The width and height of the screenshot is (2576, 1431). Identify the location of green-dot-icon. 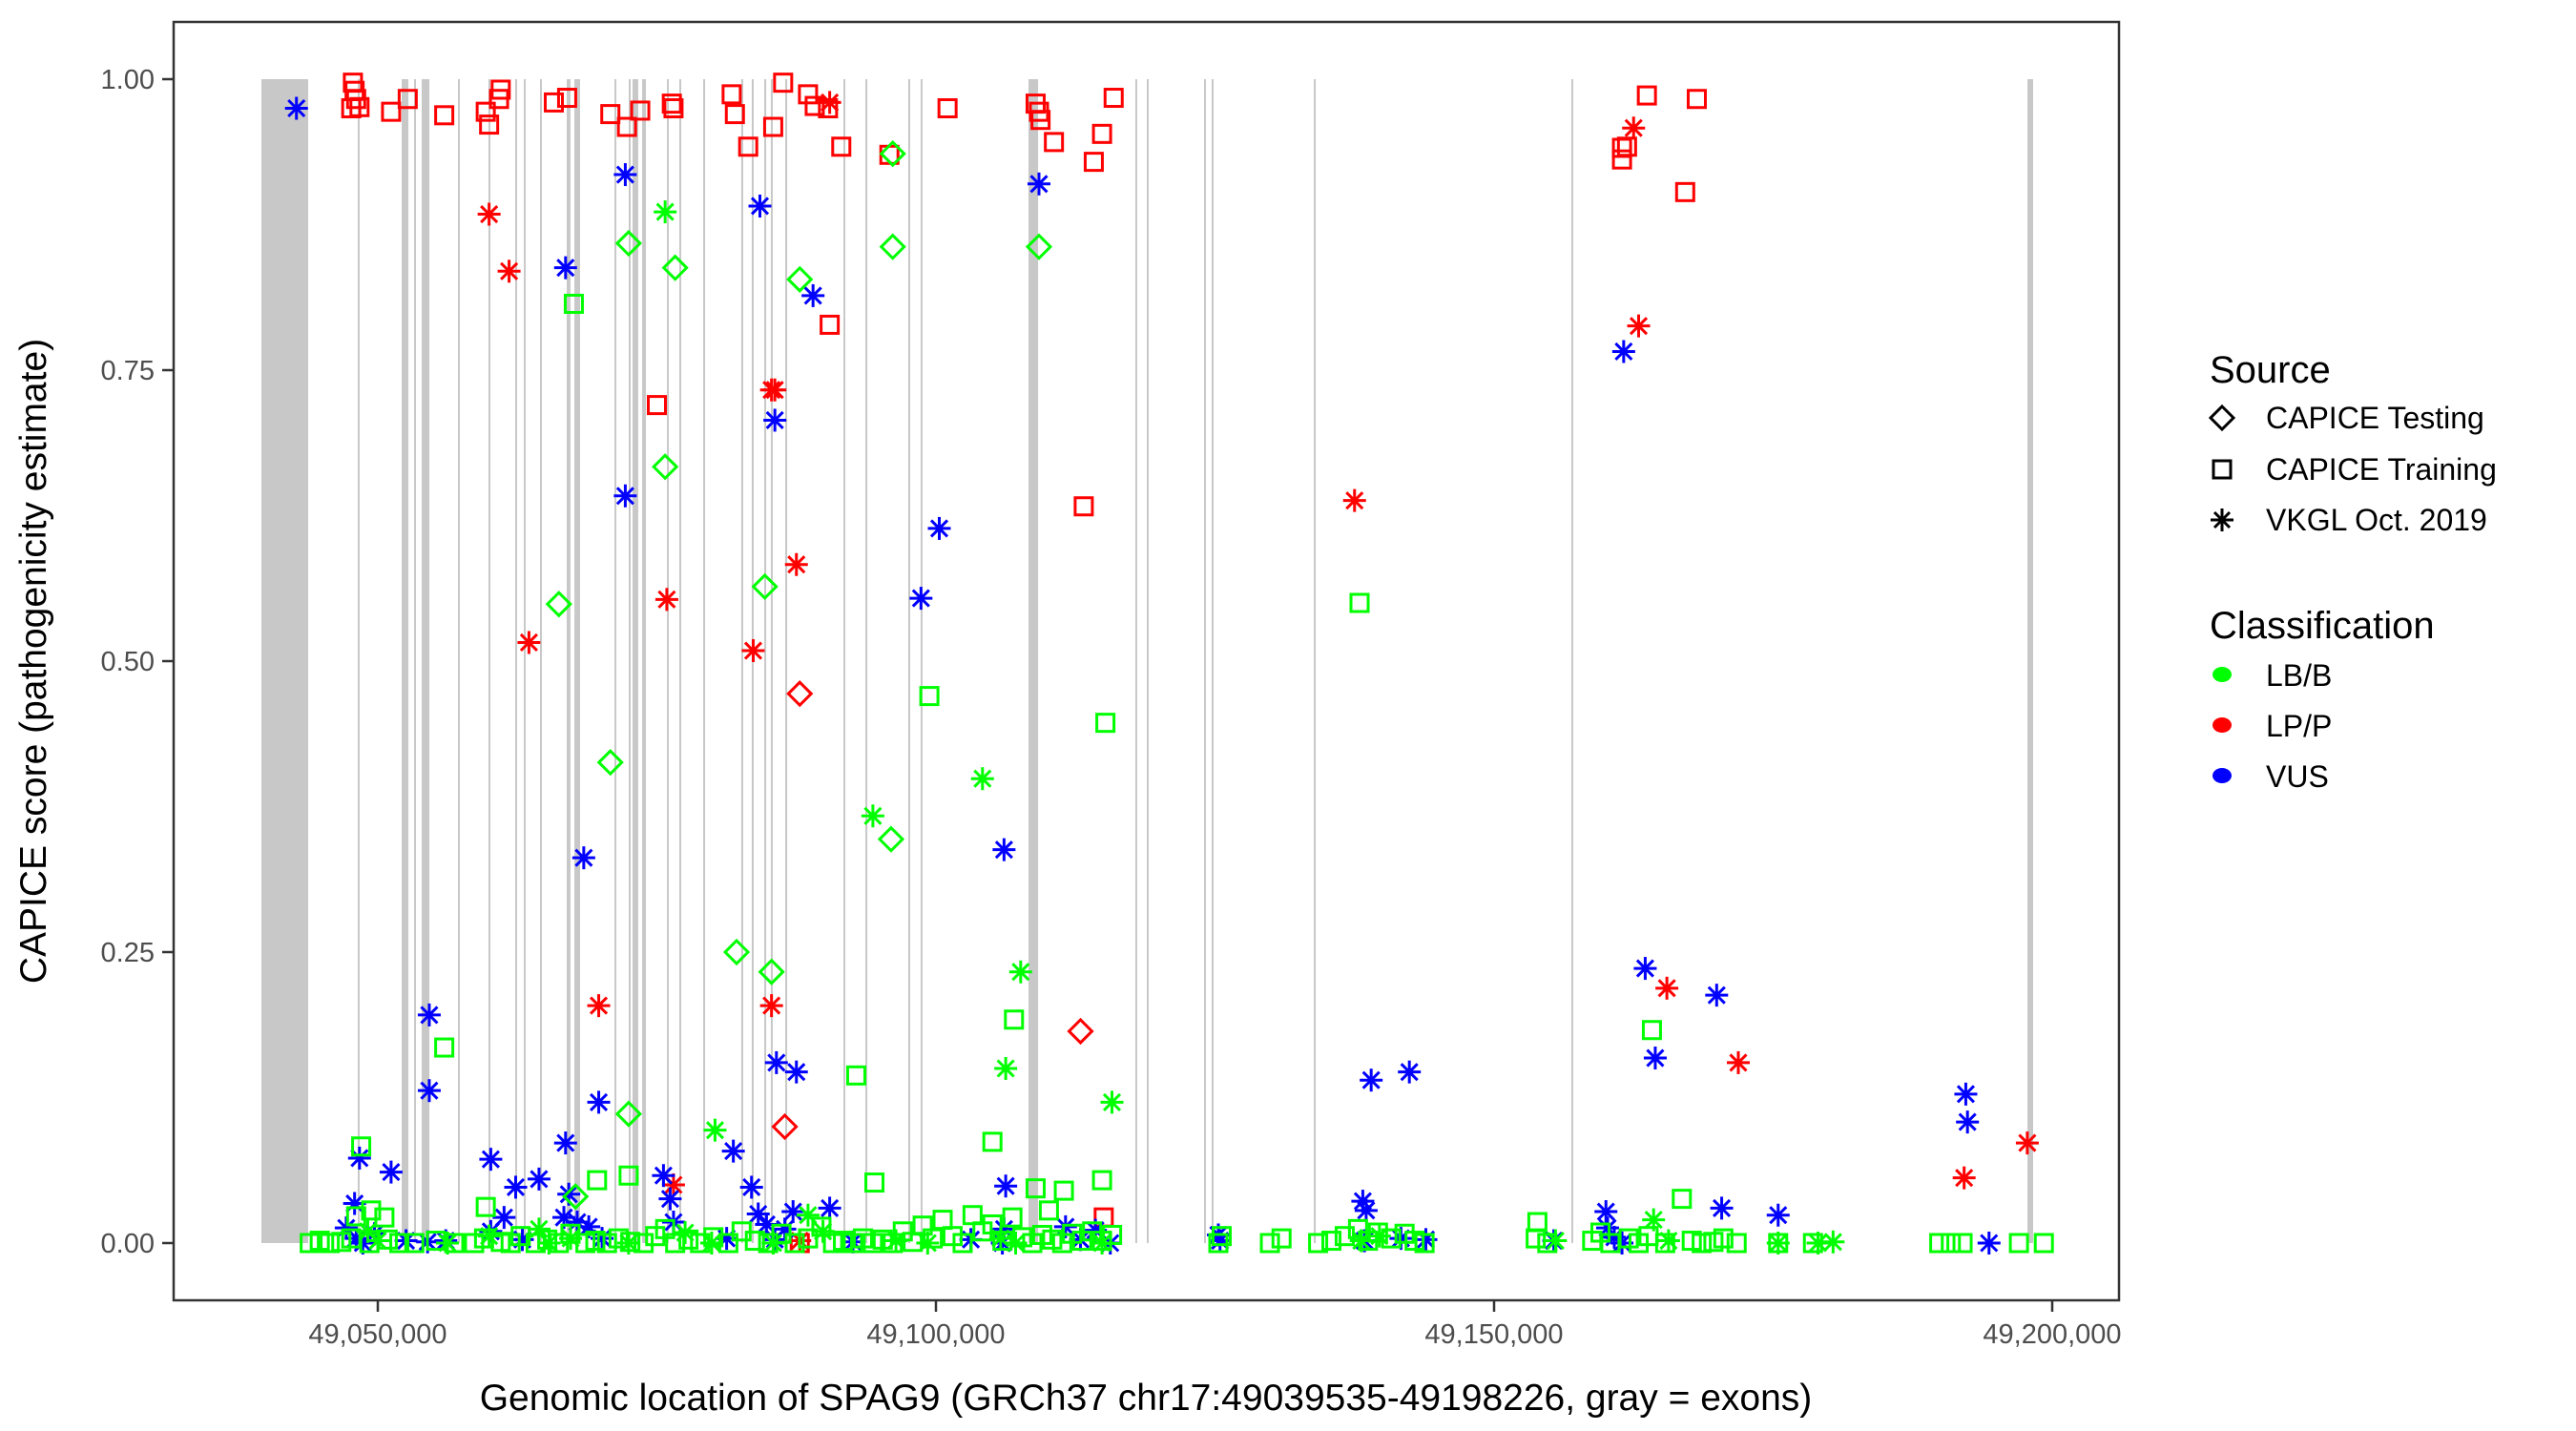
(2222, 674).